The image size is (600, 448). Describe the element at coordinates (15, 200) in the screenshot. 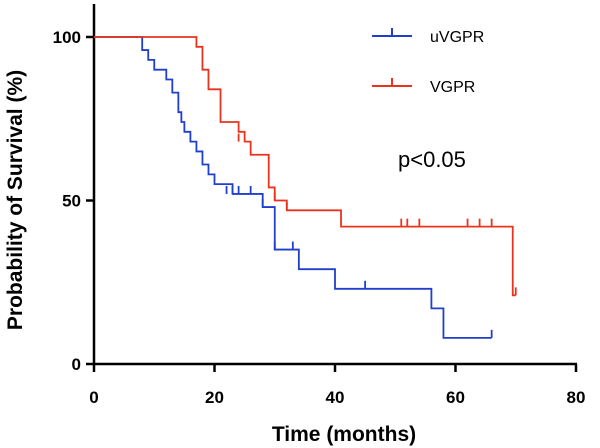

I see `y-axis-title: Probability of Survival (%)` at that location.